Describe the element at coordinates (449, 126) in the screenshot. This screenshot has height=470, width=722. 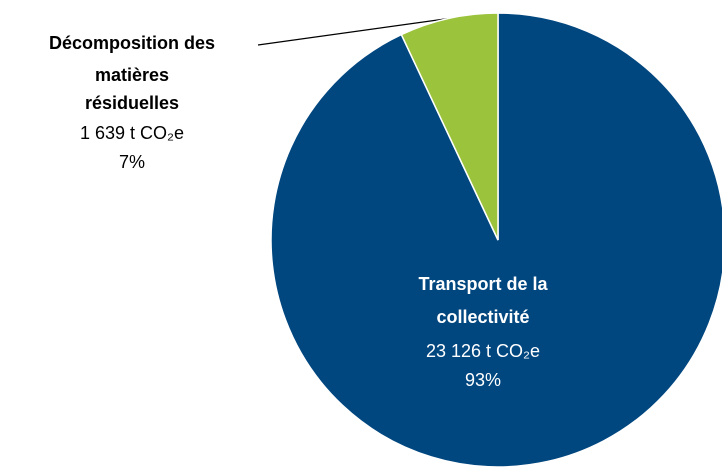
I see `pie-slice` at that location.